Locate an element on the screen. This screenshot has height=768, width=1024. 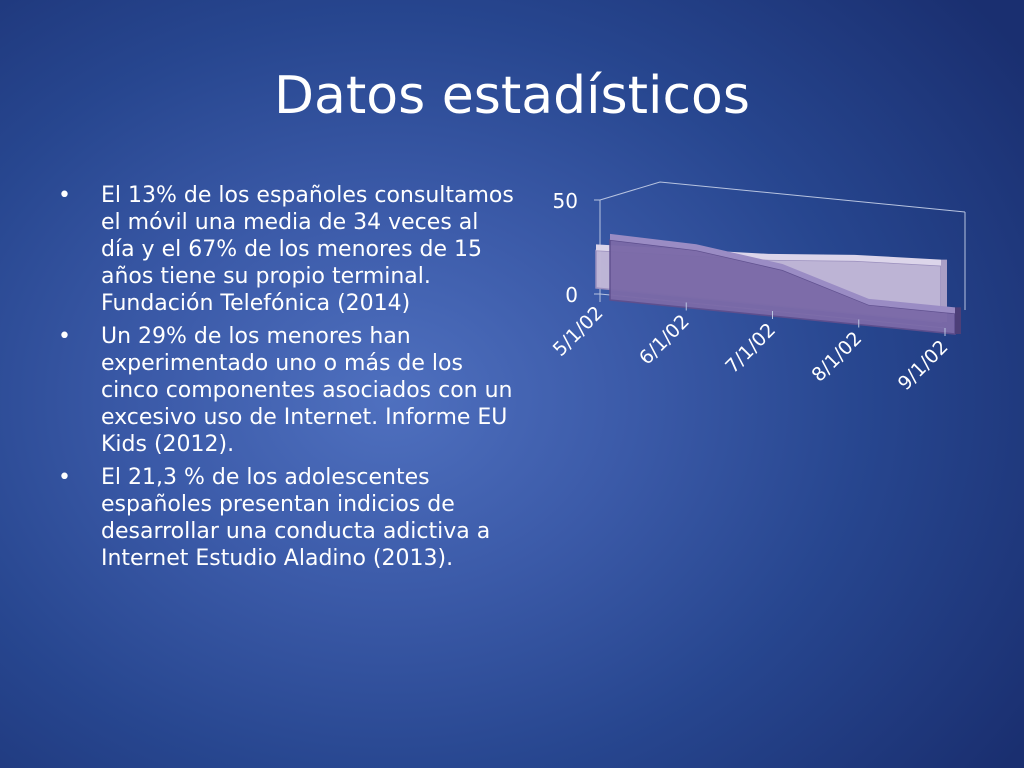
x-tick-label: 8/1/02 is located at coordinates (836, 356).